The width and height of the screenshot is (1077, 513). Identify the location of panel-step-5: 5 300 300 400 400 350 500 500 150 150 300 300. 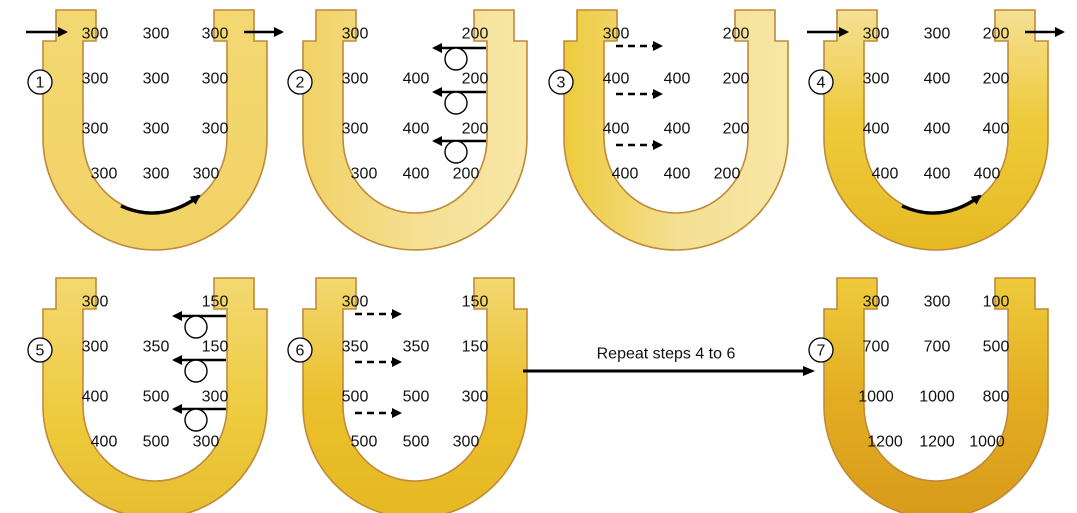
(147, 395).